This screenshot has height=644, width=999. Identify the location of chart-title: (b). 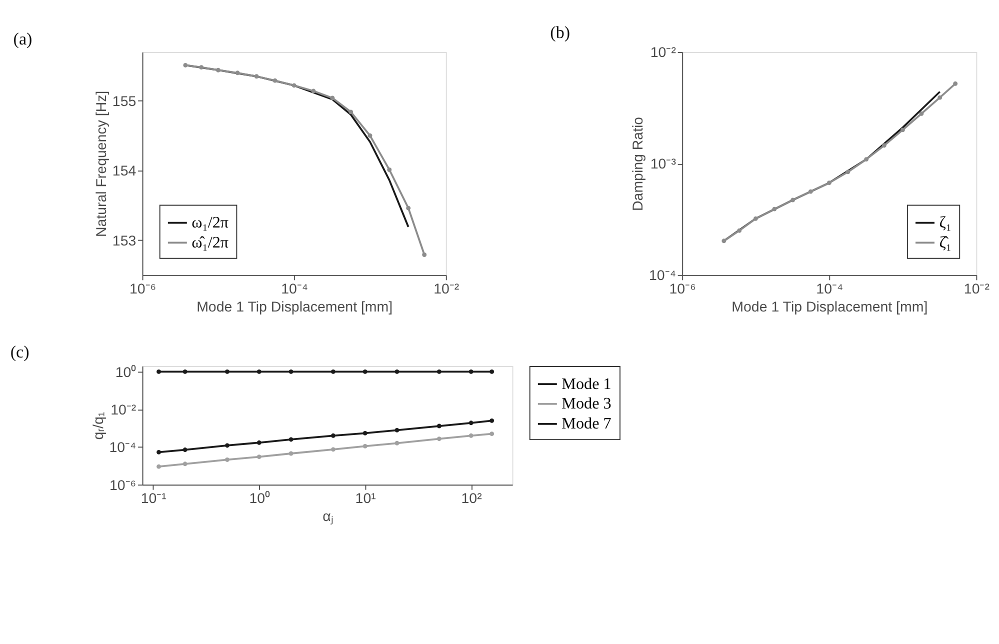
(560, 32).